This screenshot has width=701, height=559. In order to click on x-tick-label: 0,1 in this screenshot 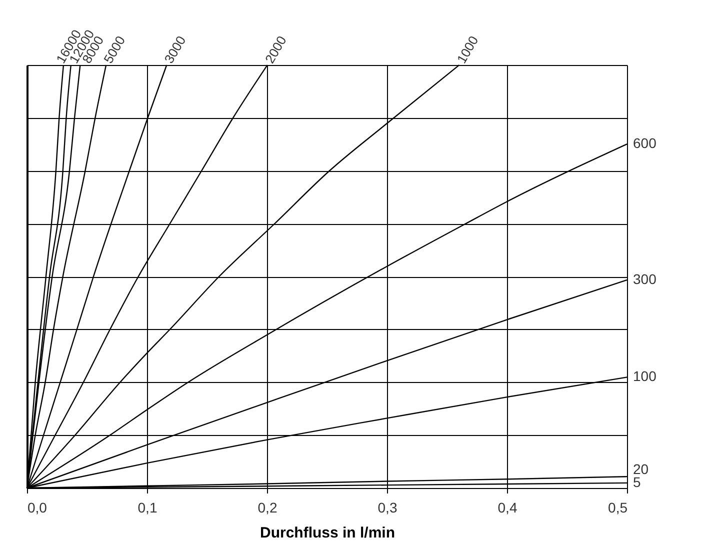, I will do `click(148, 508)`.